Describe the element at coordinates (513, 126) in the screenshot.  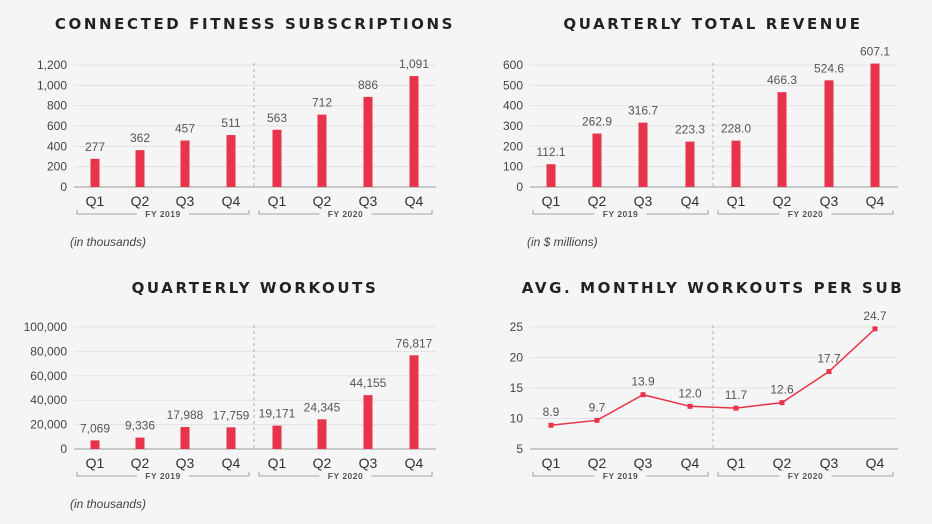
I see `chart2-y-tick-label: 300` at that location.